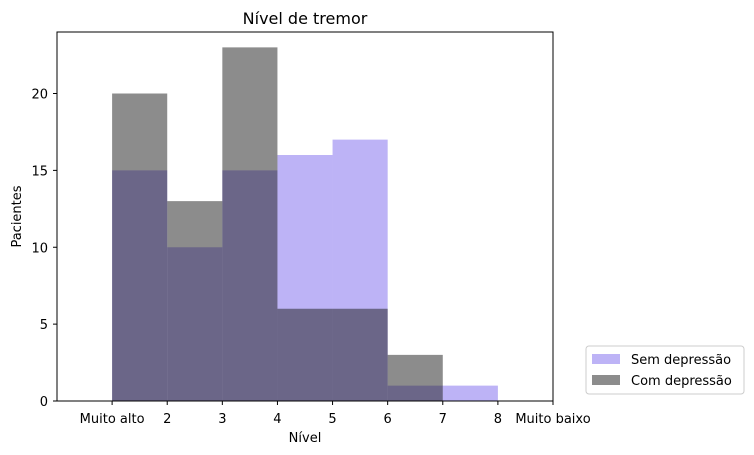  I want to click on x-tick-label: 2, so click(167, 419).